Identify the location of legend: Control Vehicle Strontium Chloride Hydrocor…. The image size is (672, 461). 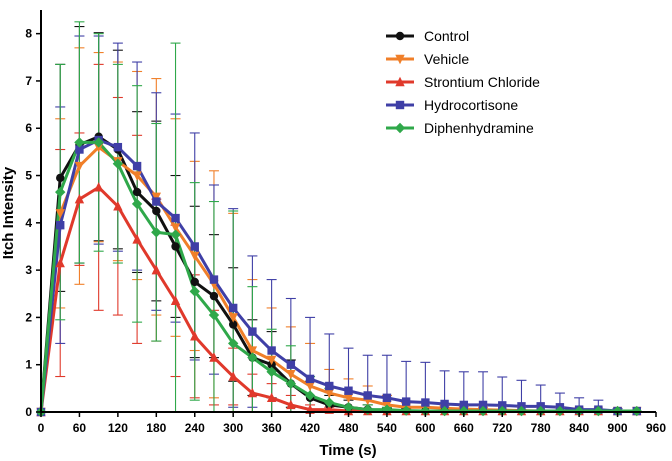
(463, 82).